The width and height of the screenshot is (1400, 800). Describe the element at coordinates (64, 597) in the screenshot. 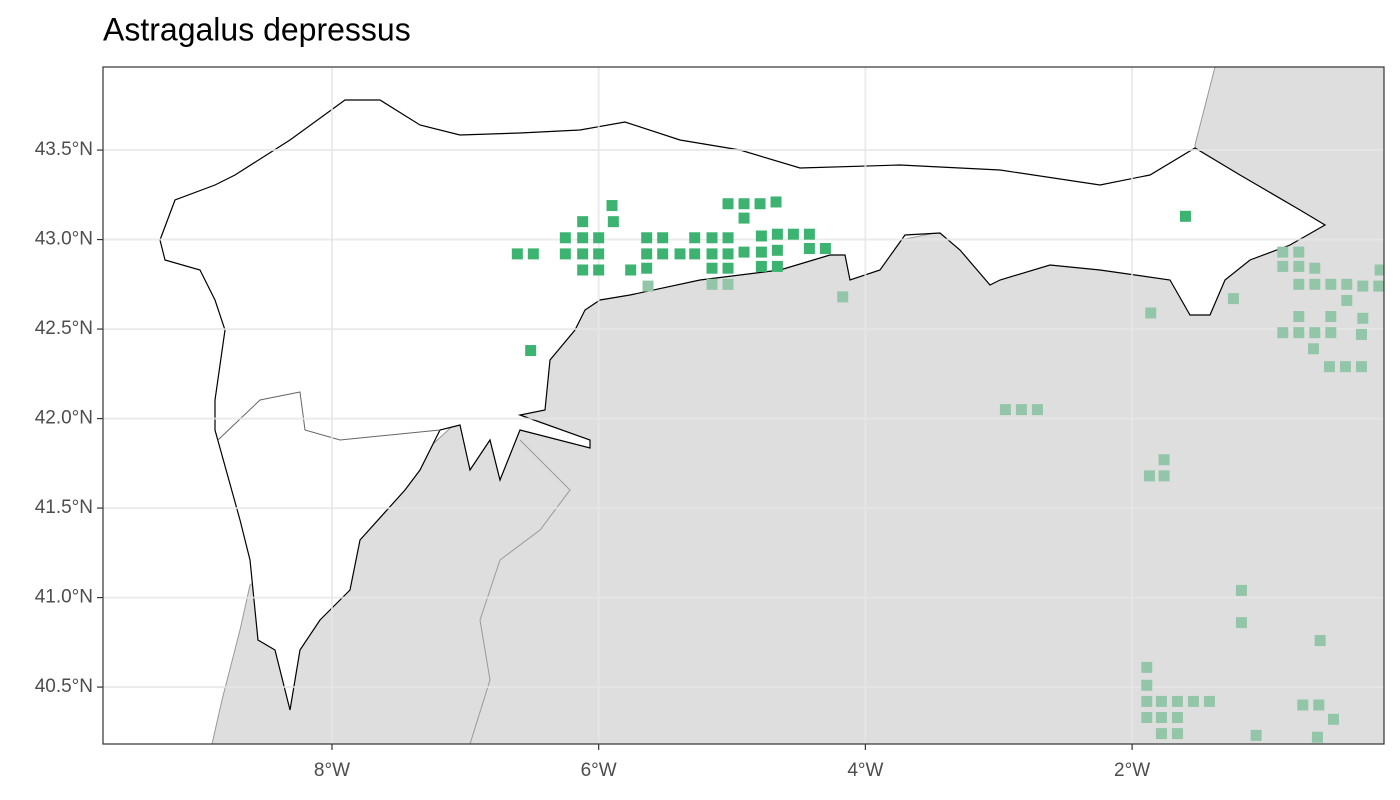

I see `y-tick-label: 41.0°N` at that location.